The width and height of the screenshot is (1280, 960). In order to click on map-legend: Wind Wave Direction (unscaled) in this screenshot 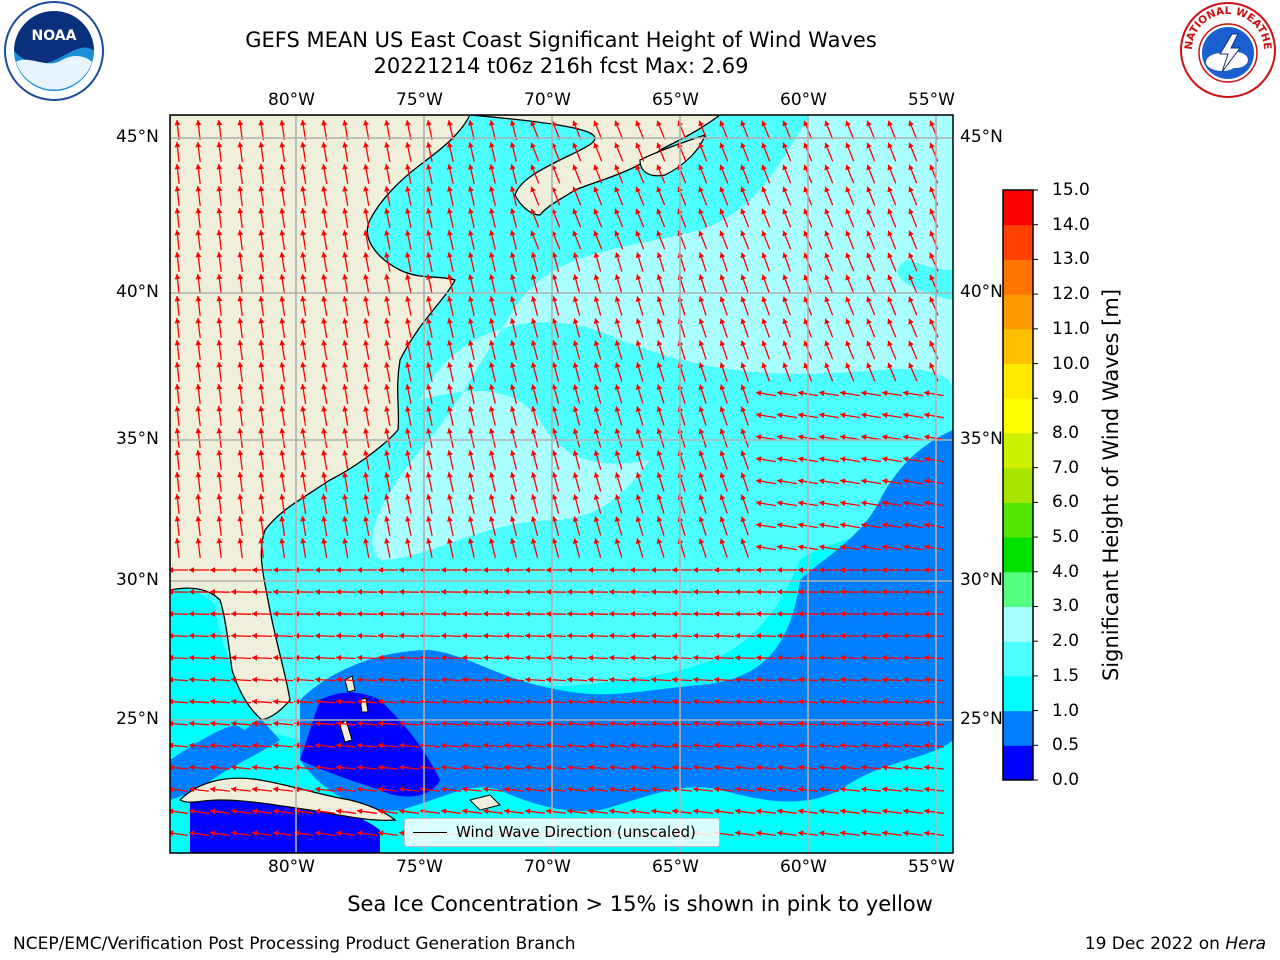, I will do `click(562, 832)`.